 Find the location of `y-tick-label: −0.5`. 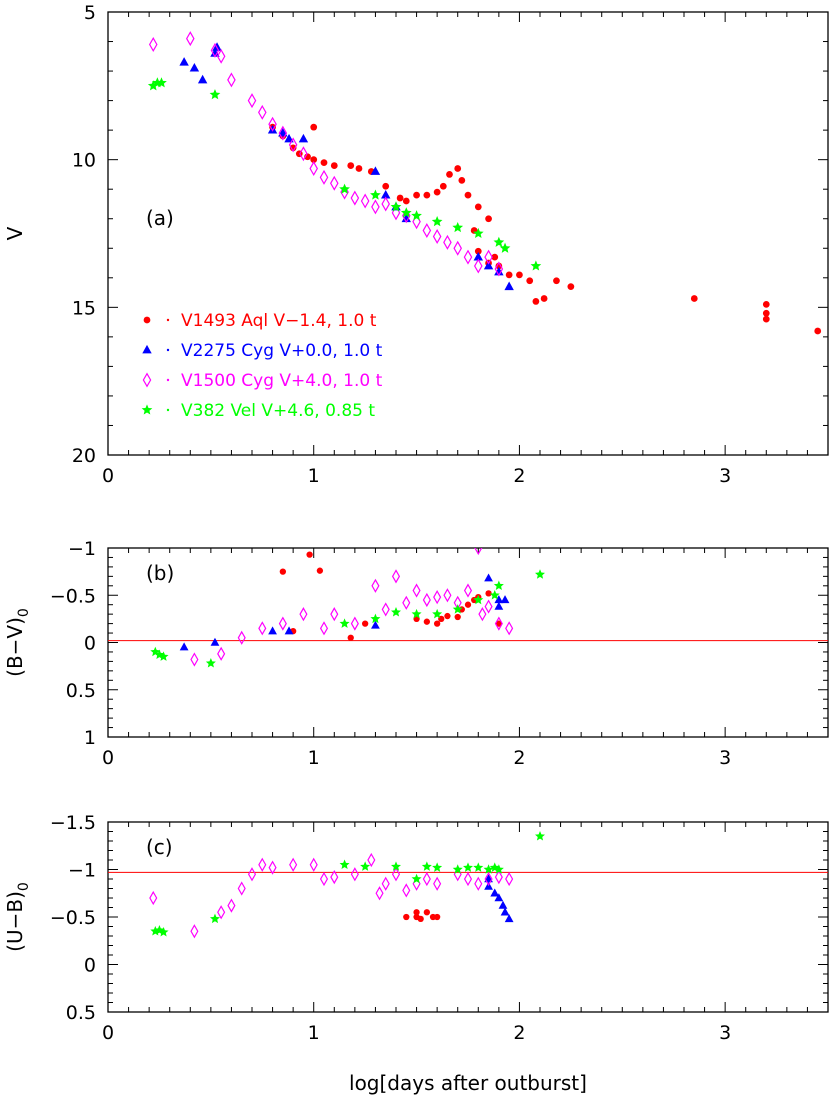

y-tick-label: −0.5 is located at coordinates (73, 918).